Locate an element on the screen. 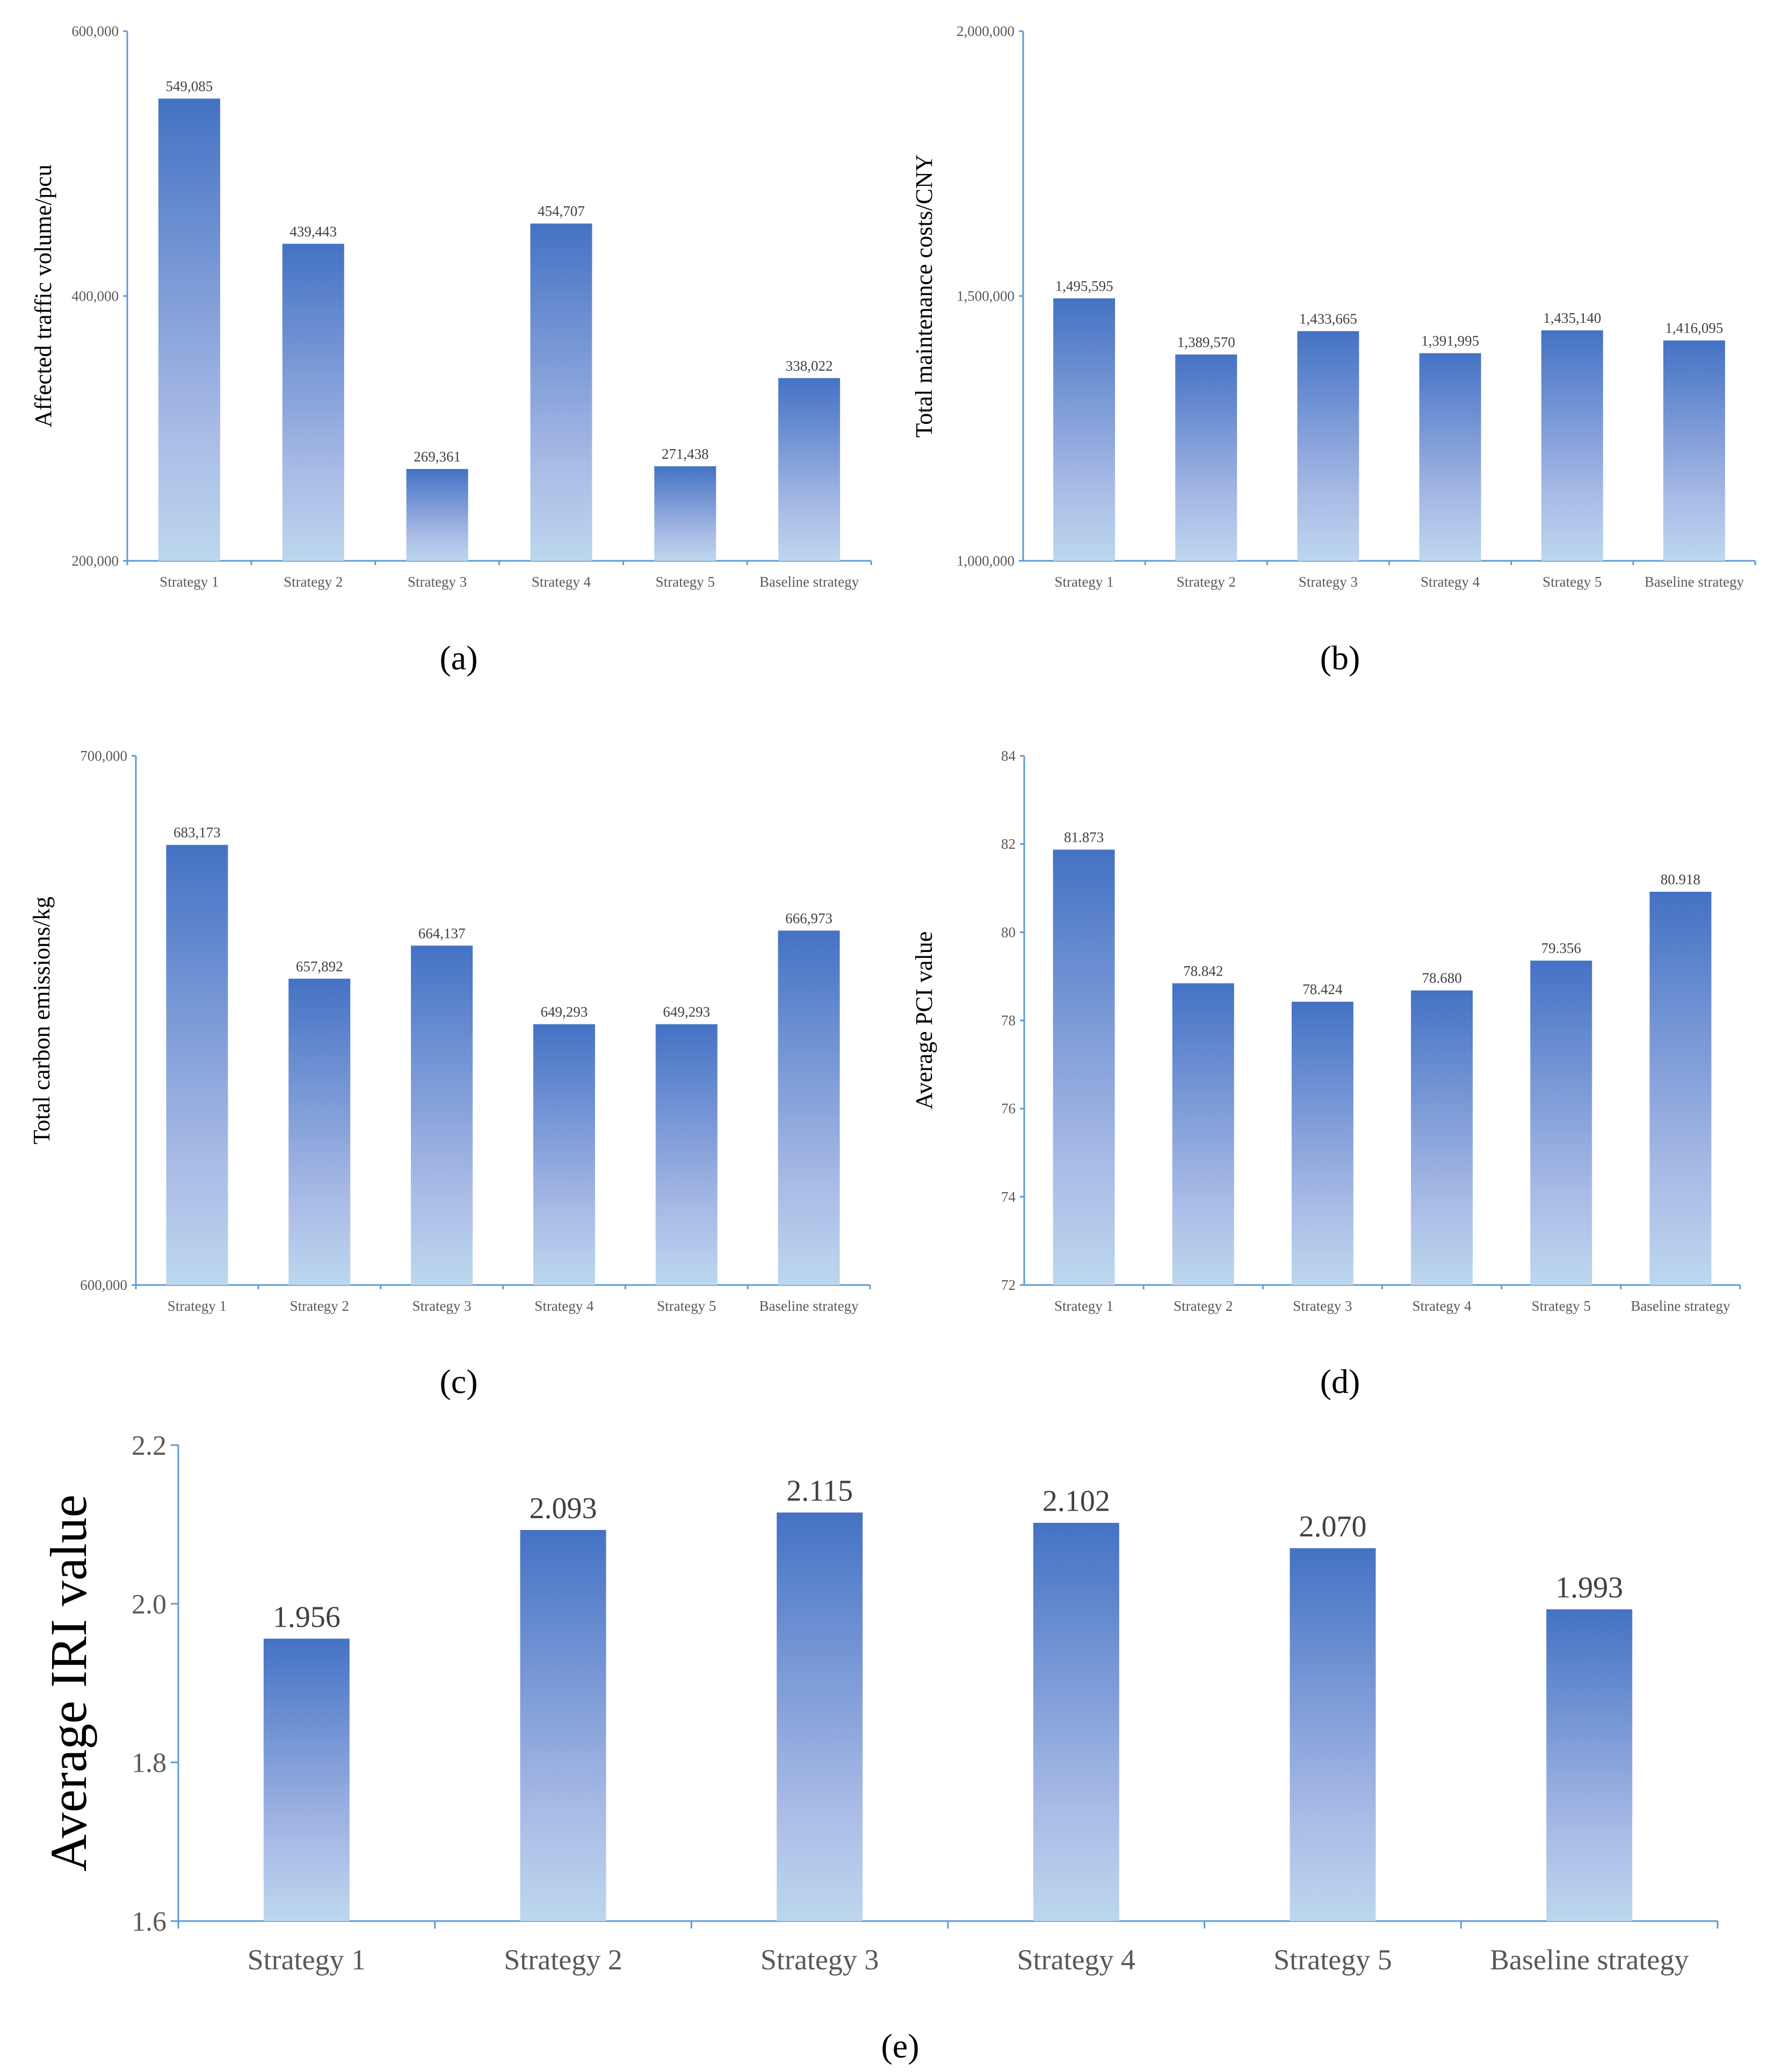 The height and width of the screenshot is (2072, 1767). panel-label-b: (b) is located at coordinates (1340, 658).